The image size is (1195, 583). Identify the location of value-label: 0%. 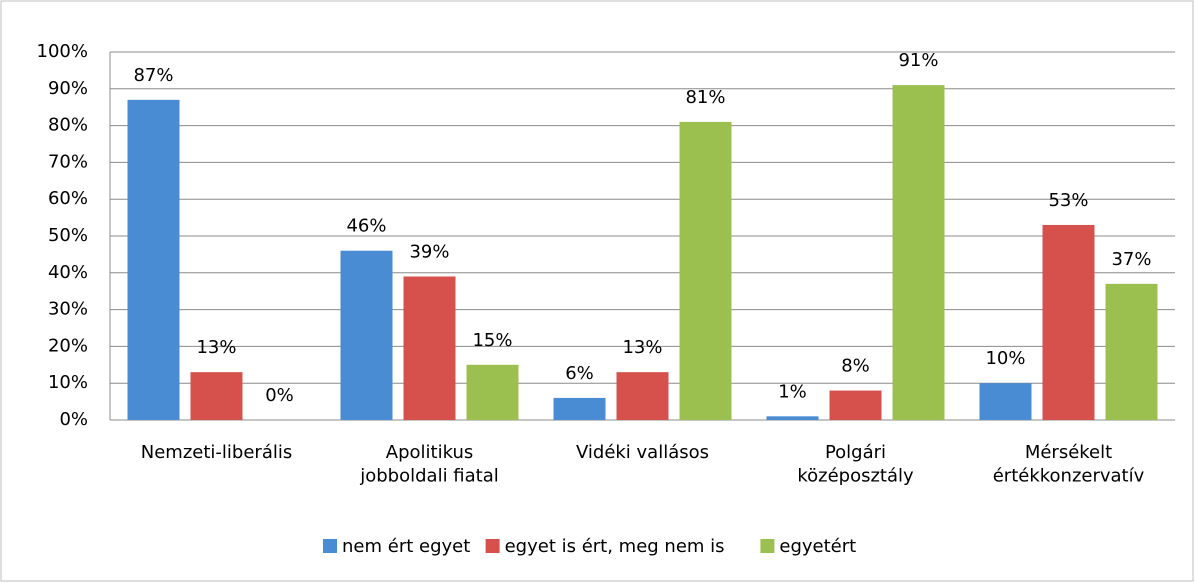
(279, 395).